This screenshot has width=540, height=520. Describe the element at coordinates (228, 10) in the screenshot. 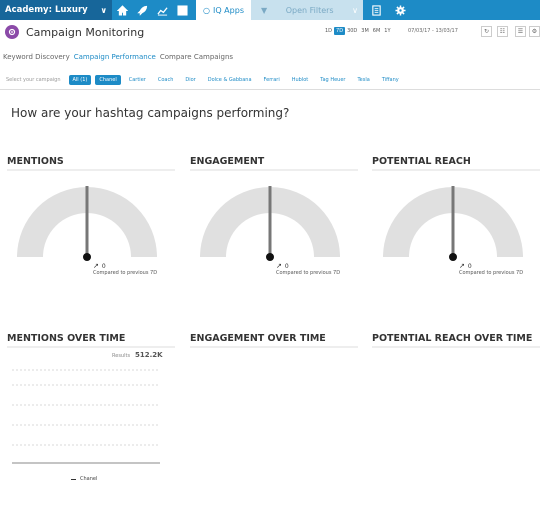

I see `iq-apps-label: IQ Apps` at that location.